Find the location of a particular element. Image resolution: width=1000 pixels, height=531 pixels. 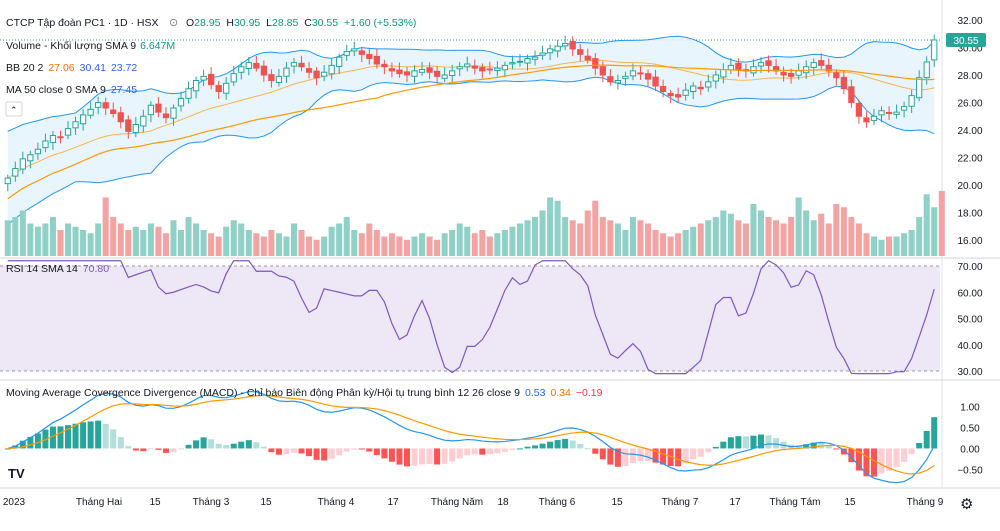

volume-bars is located at coordinates (474, 223).